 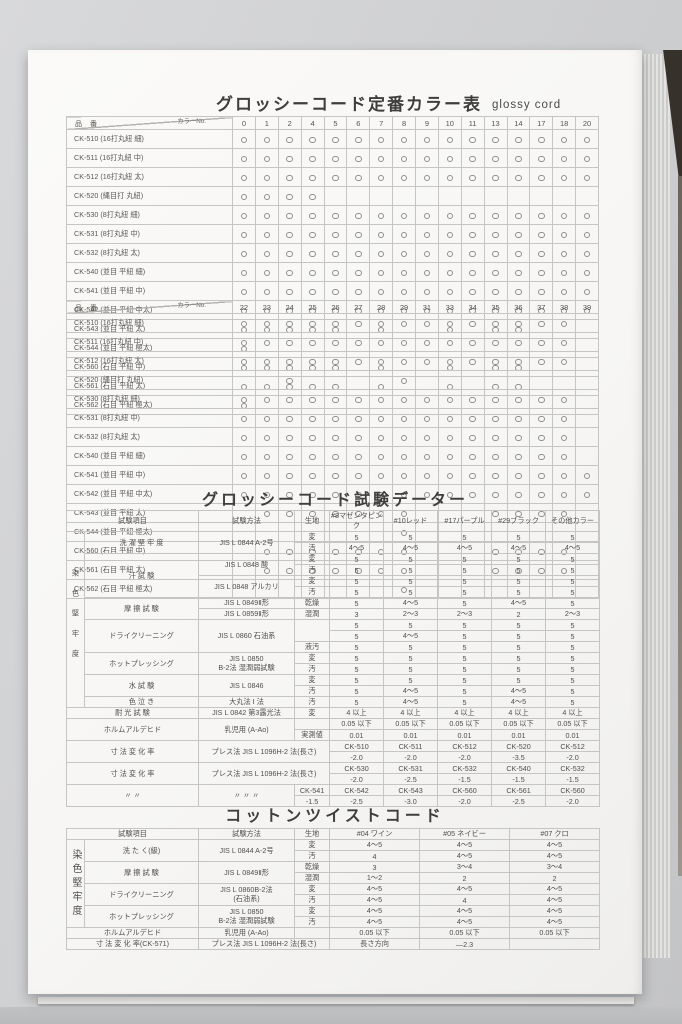 What do you see at coordinates (573, 724) in the screenshot?
I see `val-cell: 0.05 以下` at bounding box center [573, 724].